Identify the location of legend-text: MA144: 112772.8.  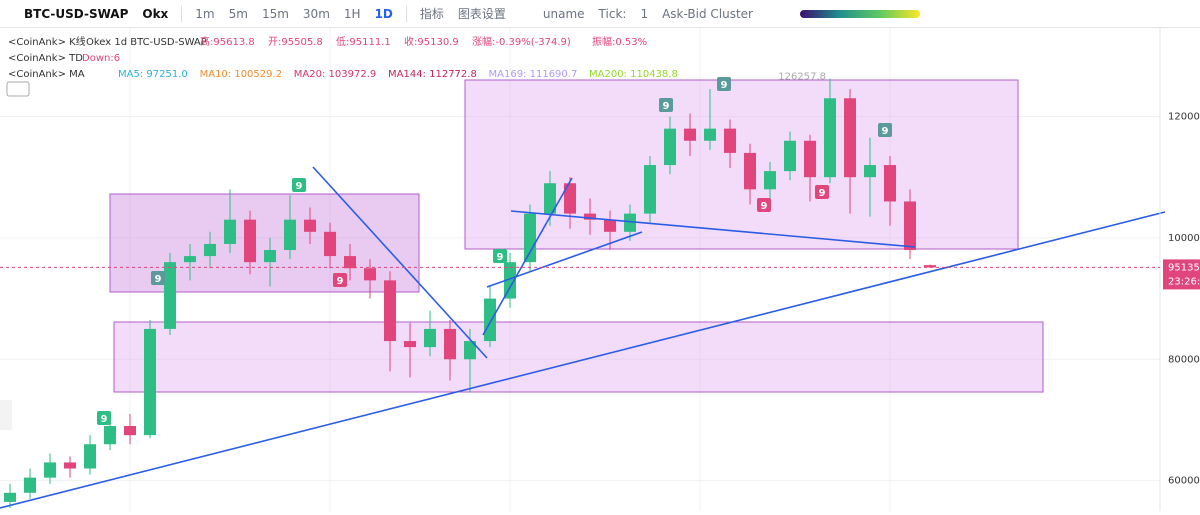
(432, 74).